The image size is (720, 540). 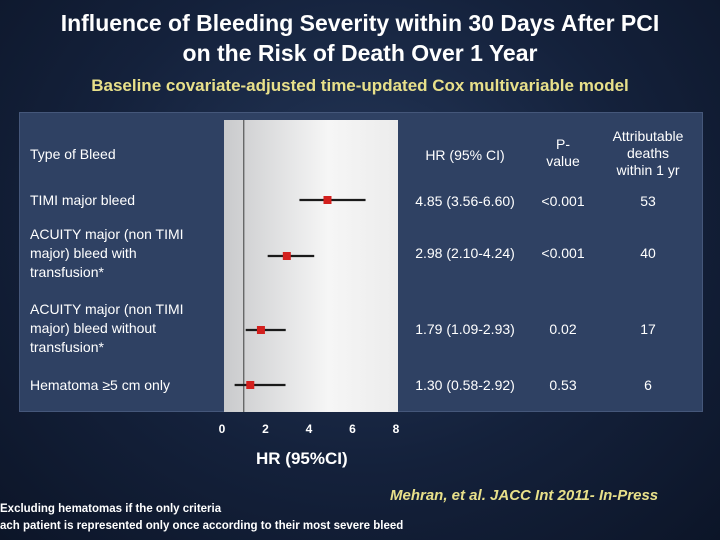 What do you see at coordinates (222, 429) in the screenshot?
I see `x-tick-label-0: 0` at bounding box center [222, 429].